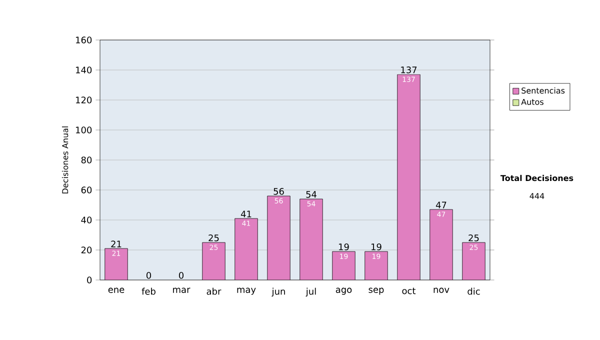  I want to click on x-tick-label: ene, so click(116, 290).